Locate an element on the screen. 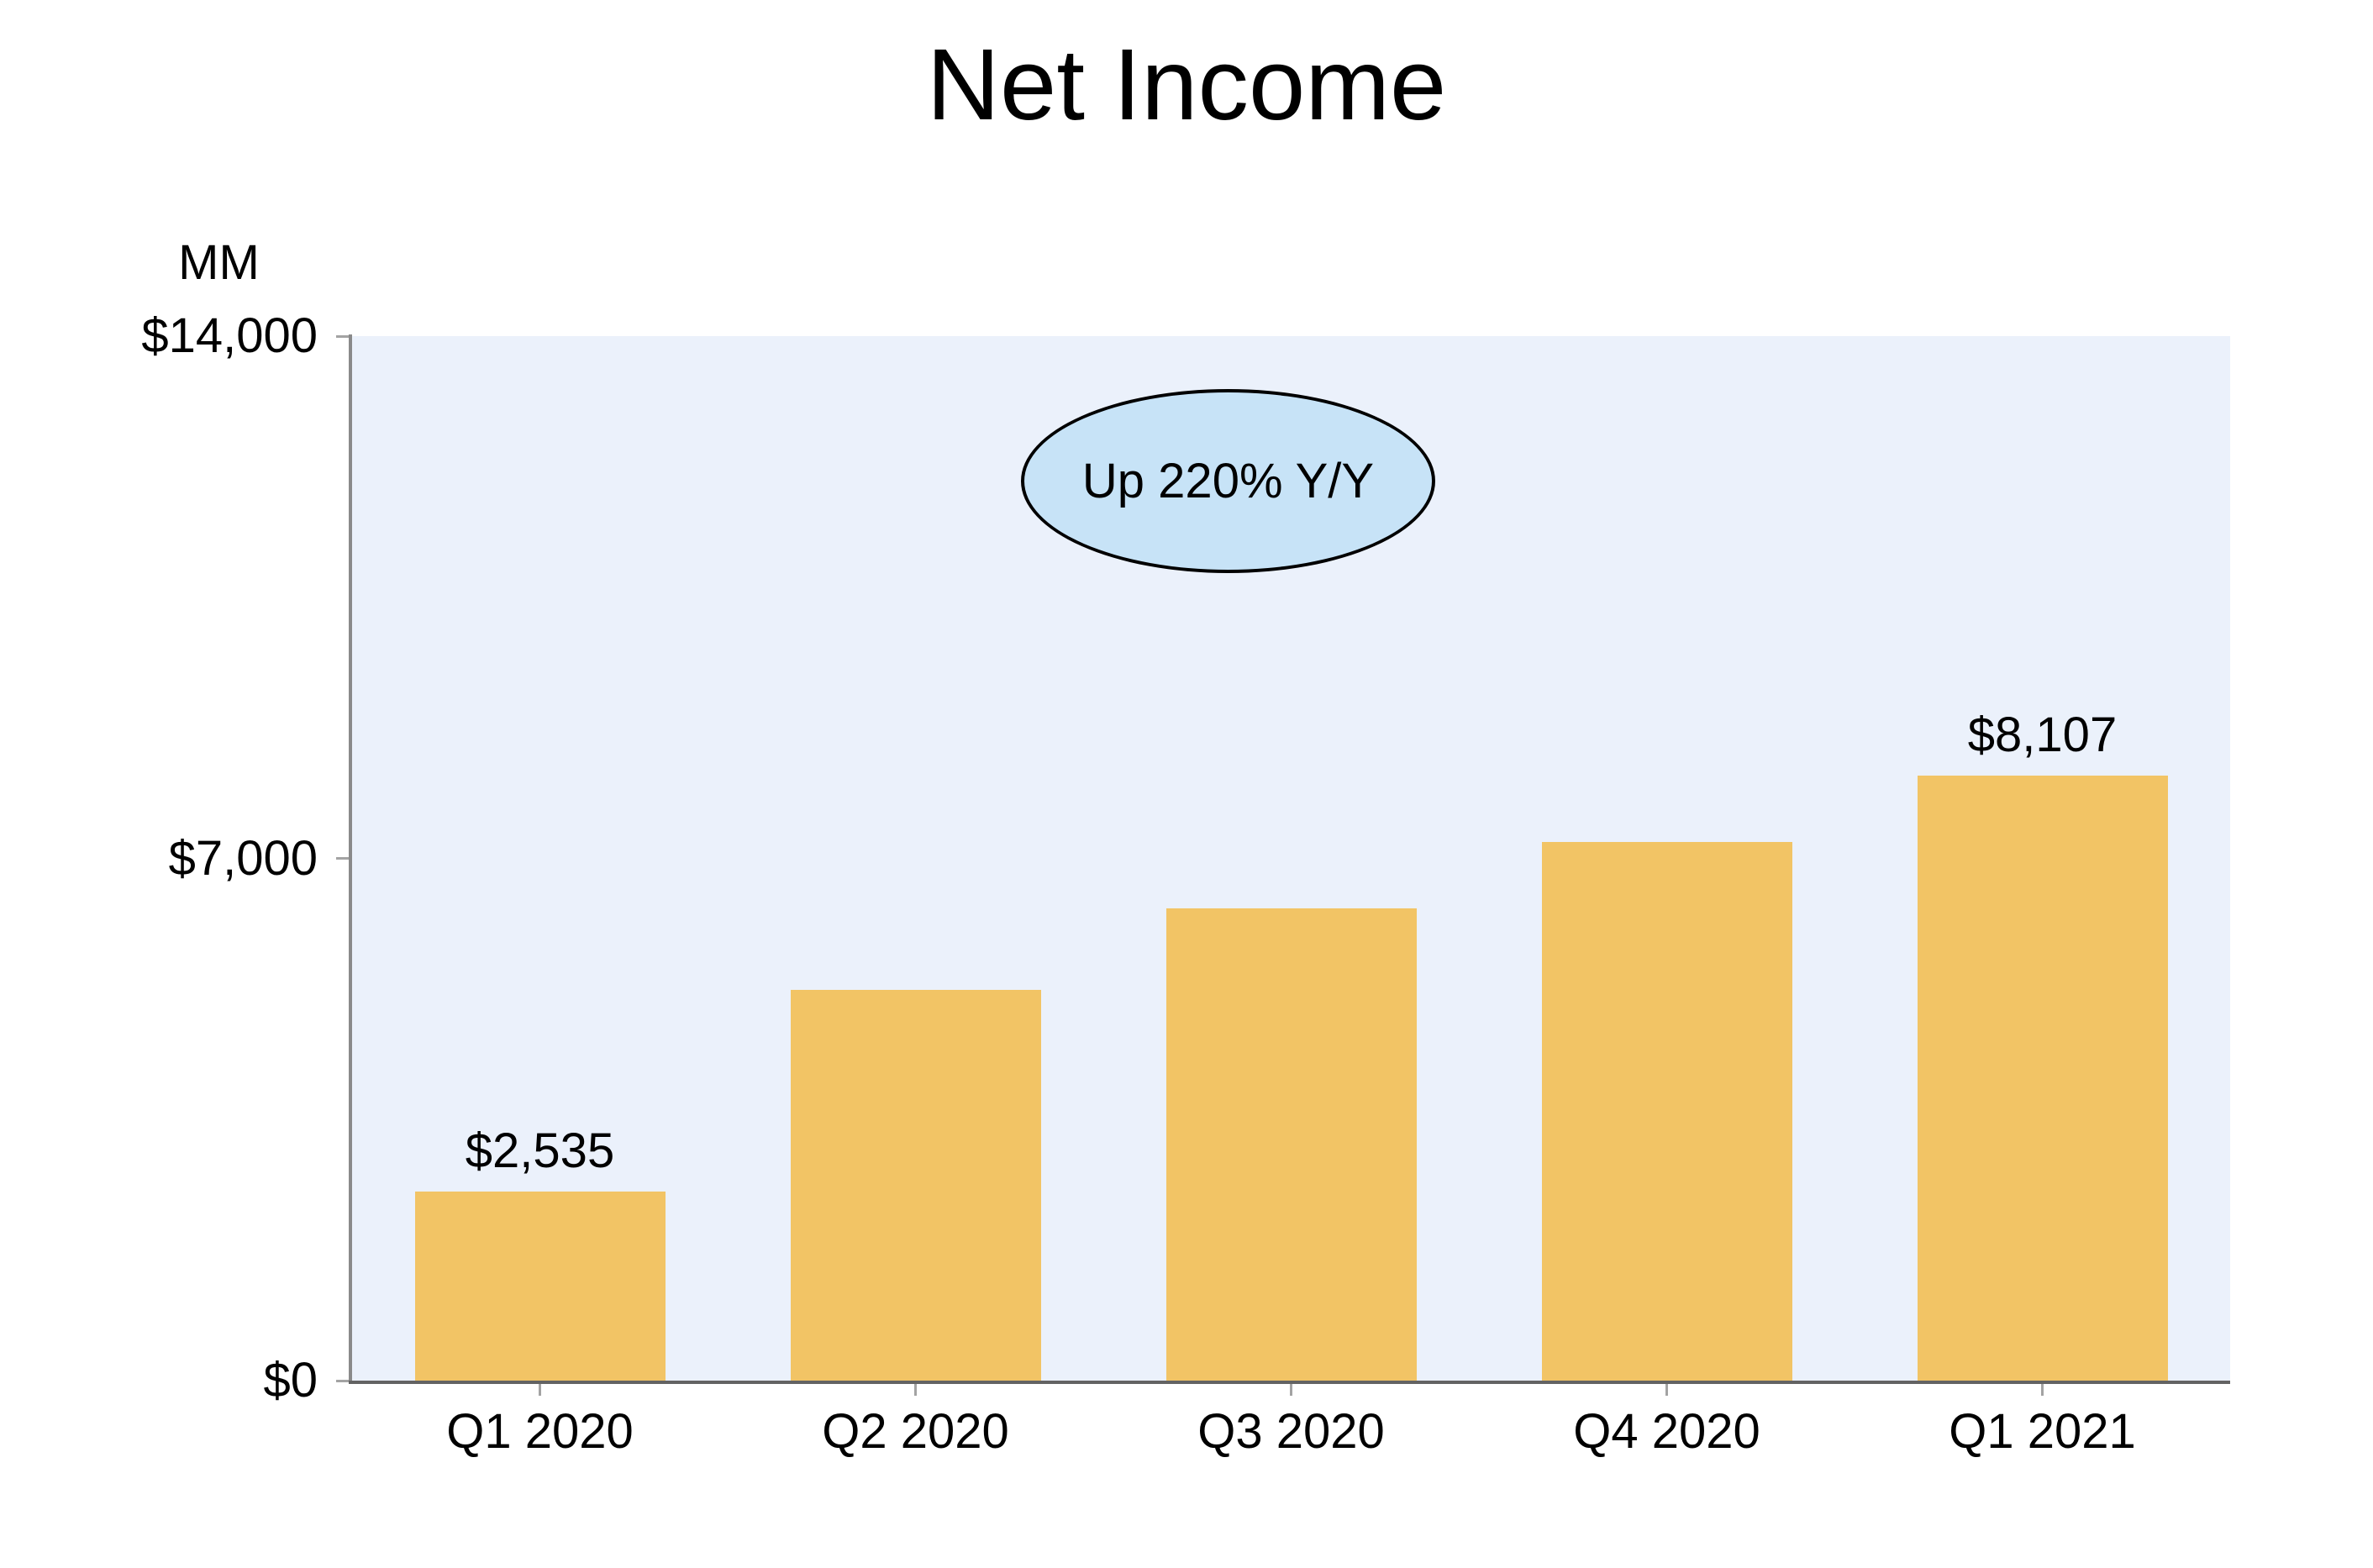 The height and width of the screenshot is (1568, 2373). x-tick-q2-2020 is located at coordinates (915, 1390).